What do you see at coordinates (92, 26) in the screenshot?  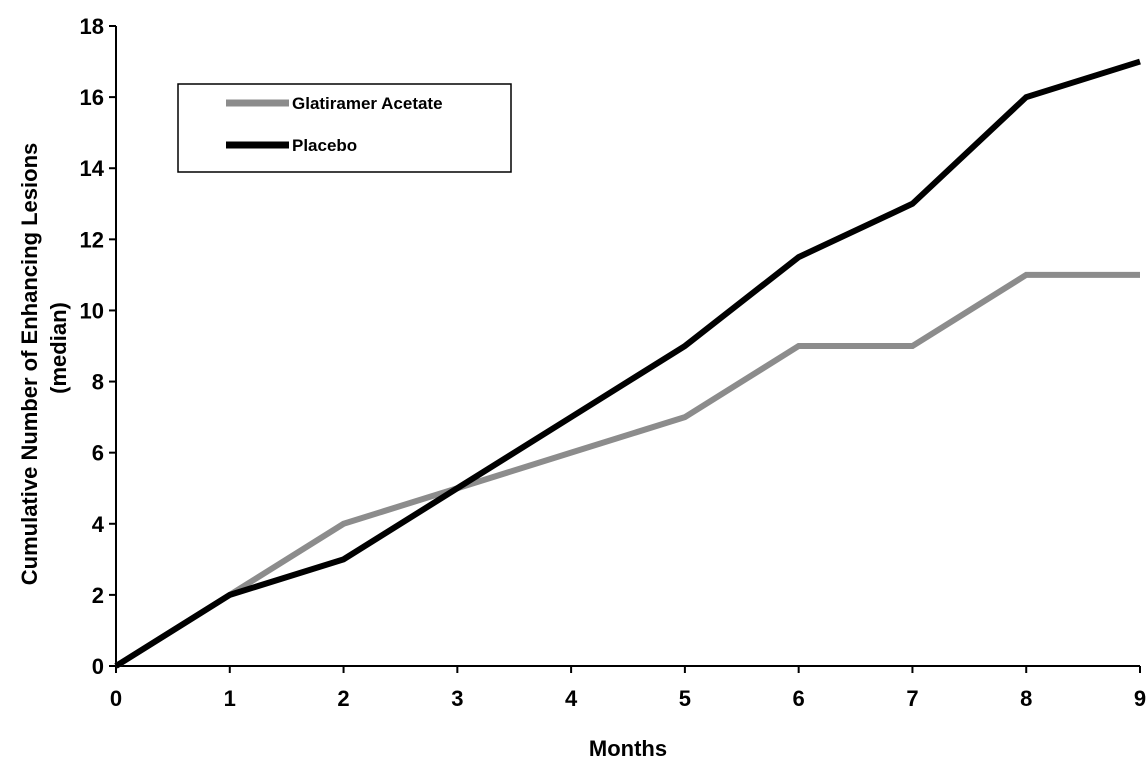 I see `y-tick-label: 18` at bounding box center [92, 26].